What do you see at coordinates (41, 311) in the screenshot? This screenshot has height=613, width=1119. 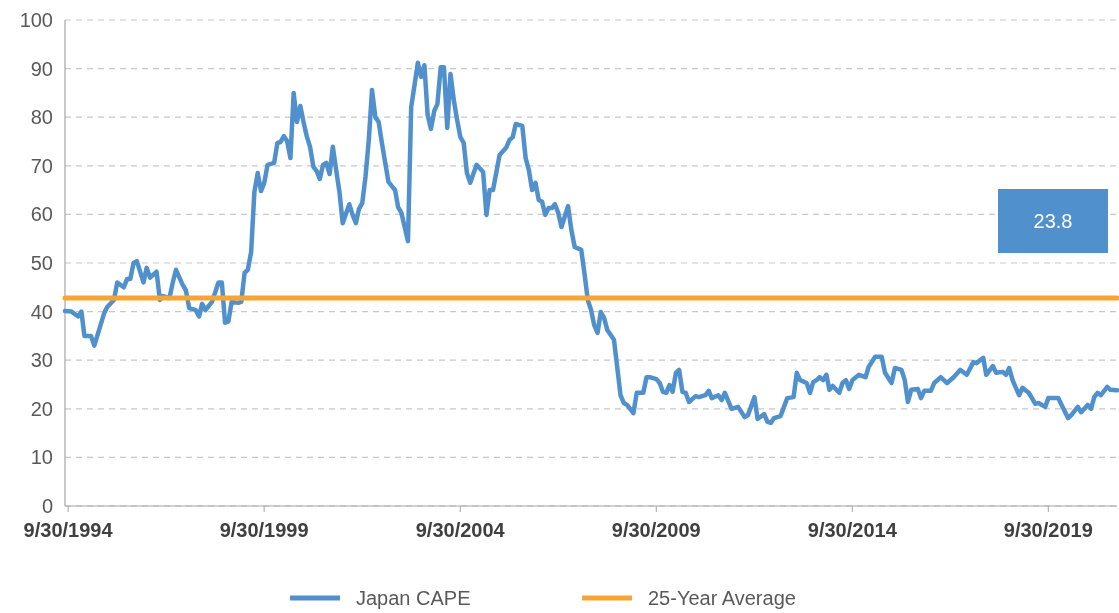 I see `y-tick-label: 40` at bounding box center [41, 311].